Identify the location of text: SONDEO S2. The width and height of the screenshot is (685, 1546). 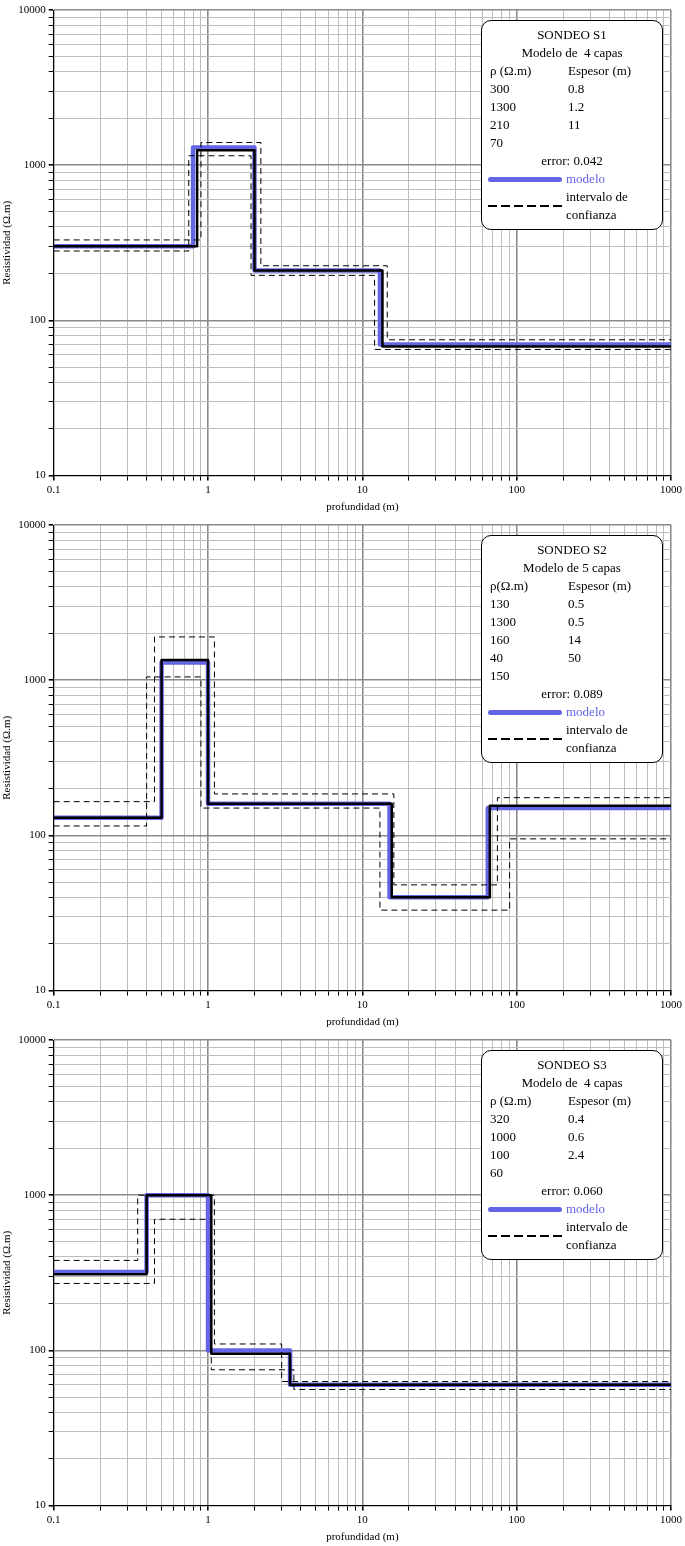
(572, 550).